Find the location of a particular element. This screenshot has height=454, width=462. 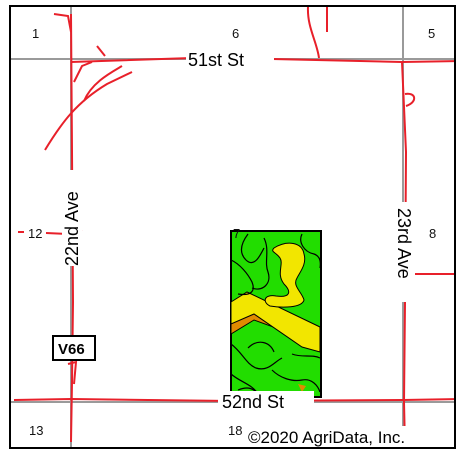

road-nw-branch-c is located at coordinates (103, 83).